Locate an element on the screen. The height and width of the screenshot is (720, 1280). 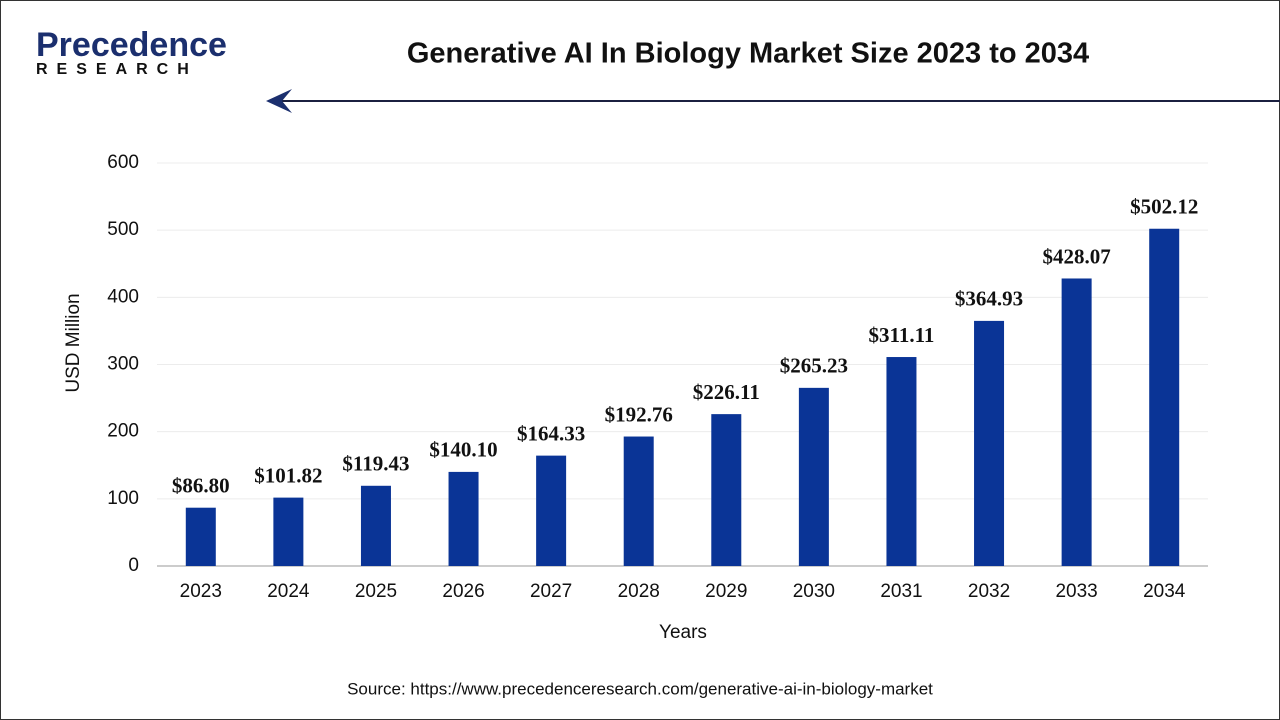
x-tick-label: 2025 is located at coordinates (376, 591).